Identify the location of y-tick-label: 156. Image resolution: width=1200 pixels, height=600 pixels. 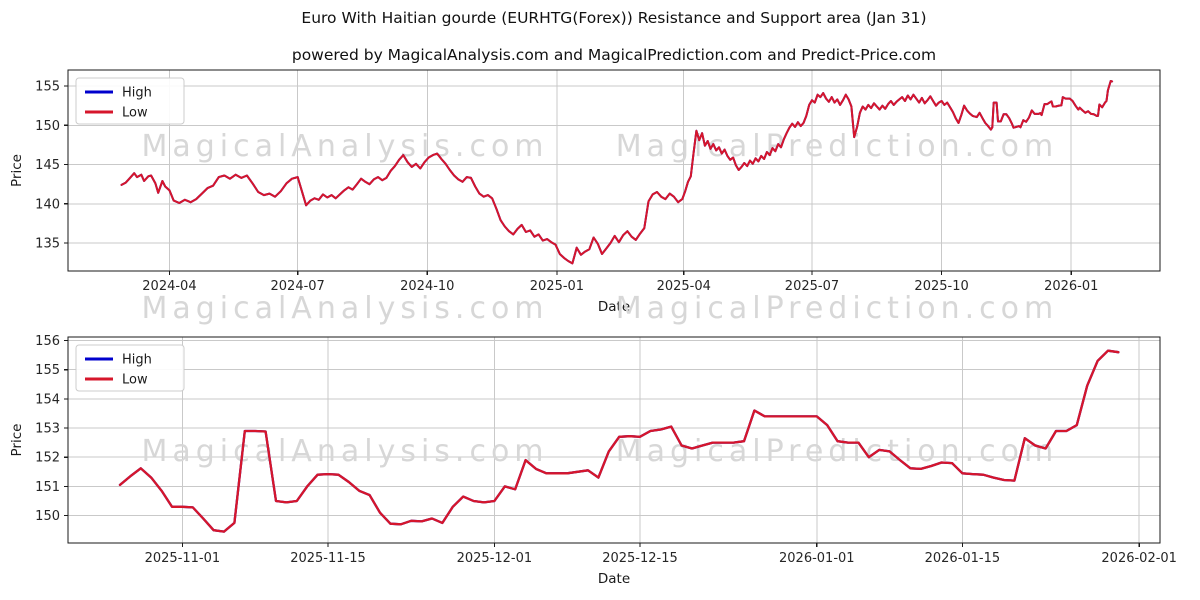
(47, 341).